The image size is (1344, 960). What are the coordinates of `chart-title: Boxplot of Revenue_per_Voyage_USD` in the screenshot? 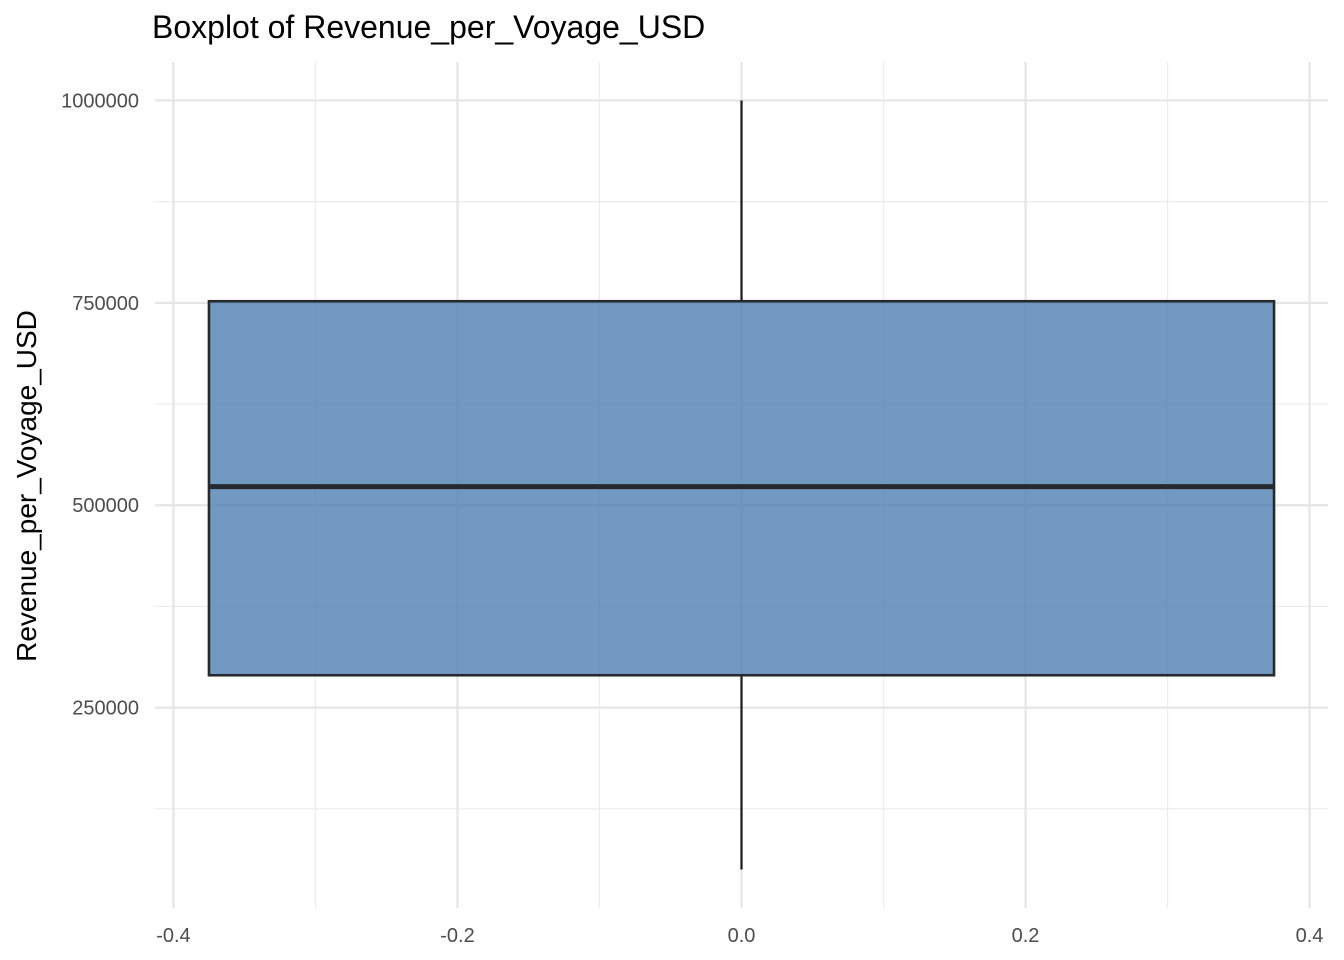 It's located at (428, 27).